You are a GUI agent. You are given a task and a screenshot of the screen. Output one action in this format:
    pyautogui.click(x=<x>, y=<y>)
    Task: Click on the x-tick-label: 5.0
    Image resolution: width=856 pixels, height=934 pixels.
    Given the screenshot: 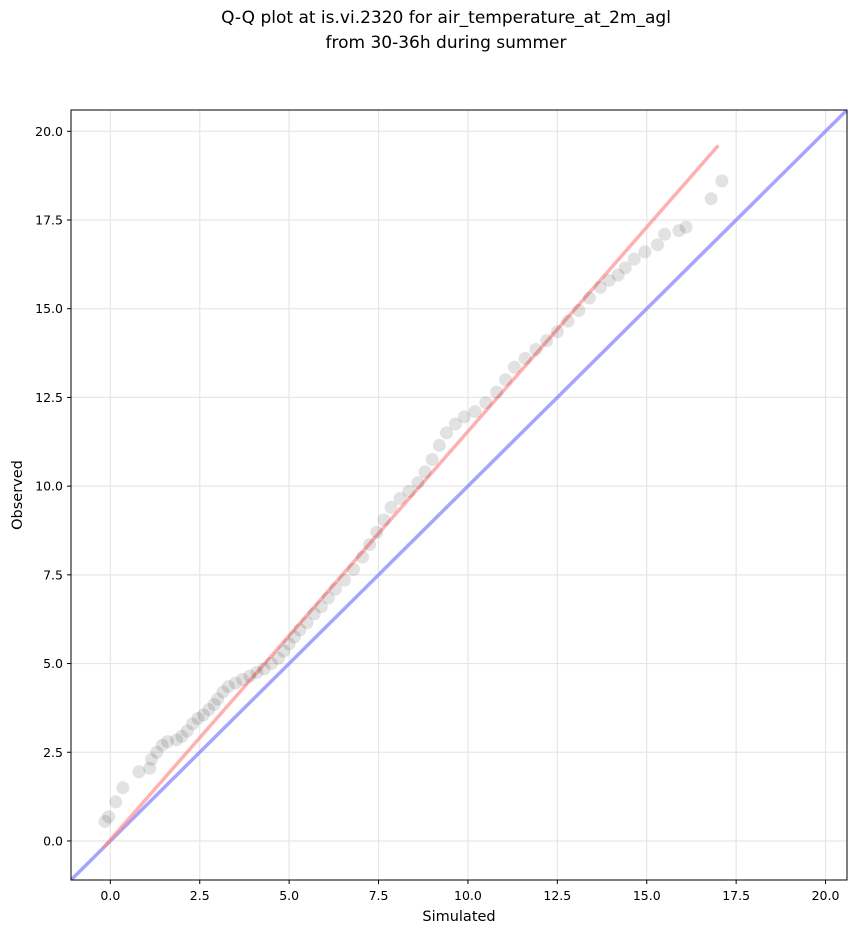 What is the action you would take?
    pyautogui.click(x=289, y=895)
    